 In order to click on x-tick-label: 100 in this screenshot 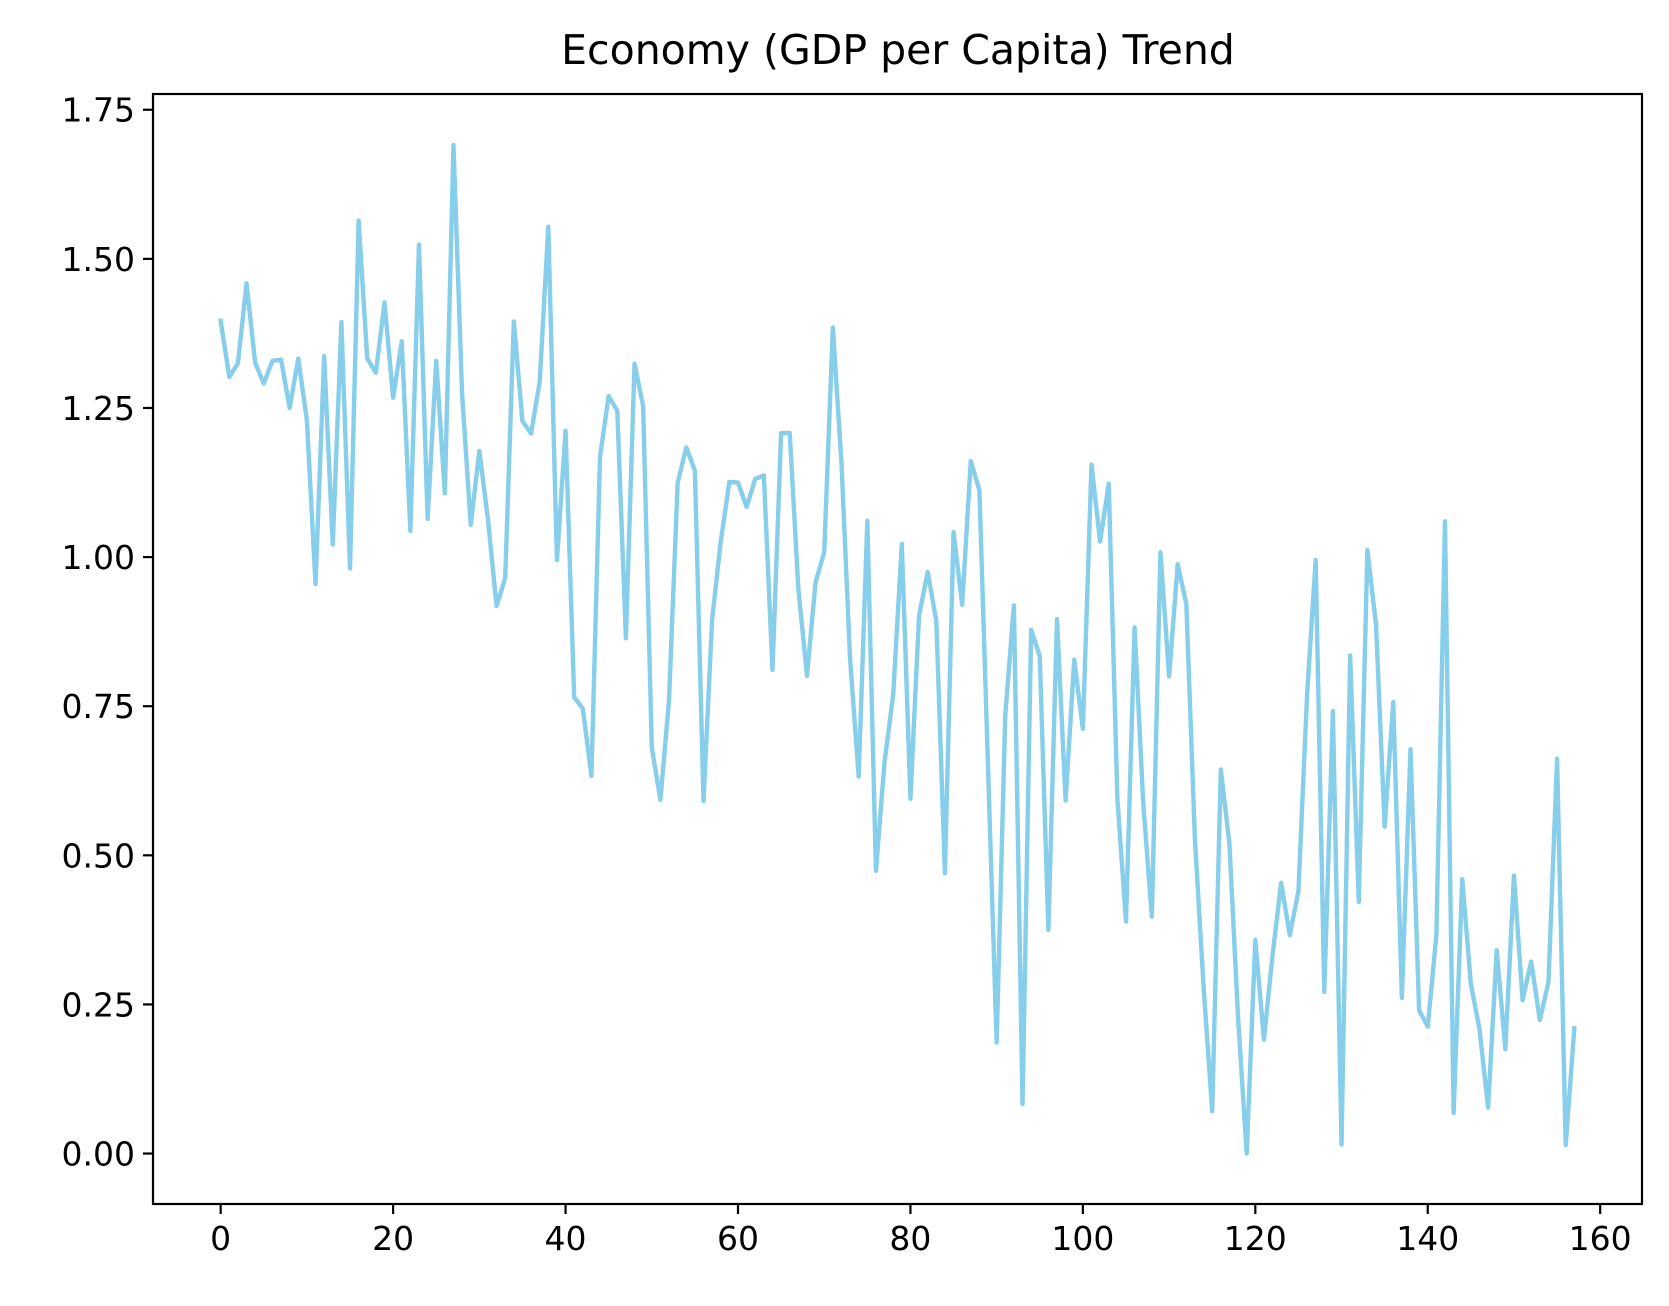, I will do `click(1082, 1238)`.